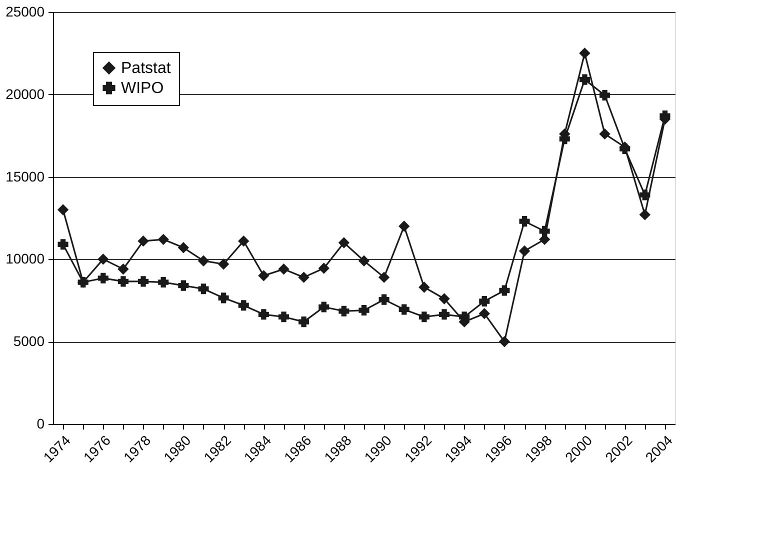 This screenshot has height=545, width=766. Describe the element at coordinates (29, 341) in the screenshot. I see `y-tick-label: 5000` at that location.